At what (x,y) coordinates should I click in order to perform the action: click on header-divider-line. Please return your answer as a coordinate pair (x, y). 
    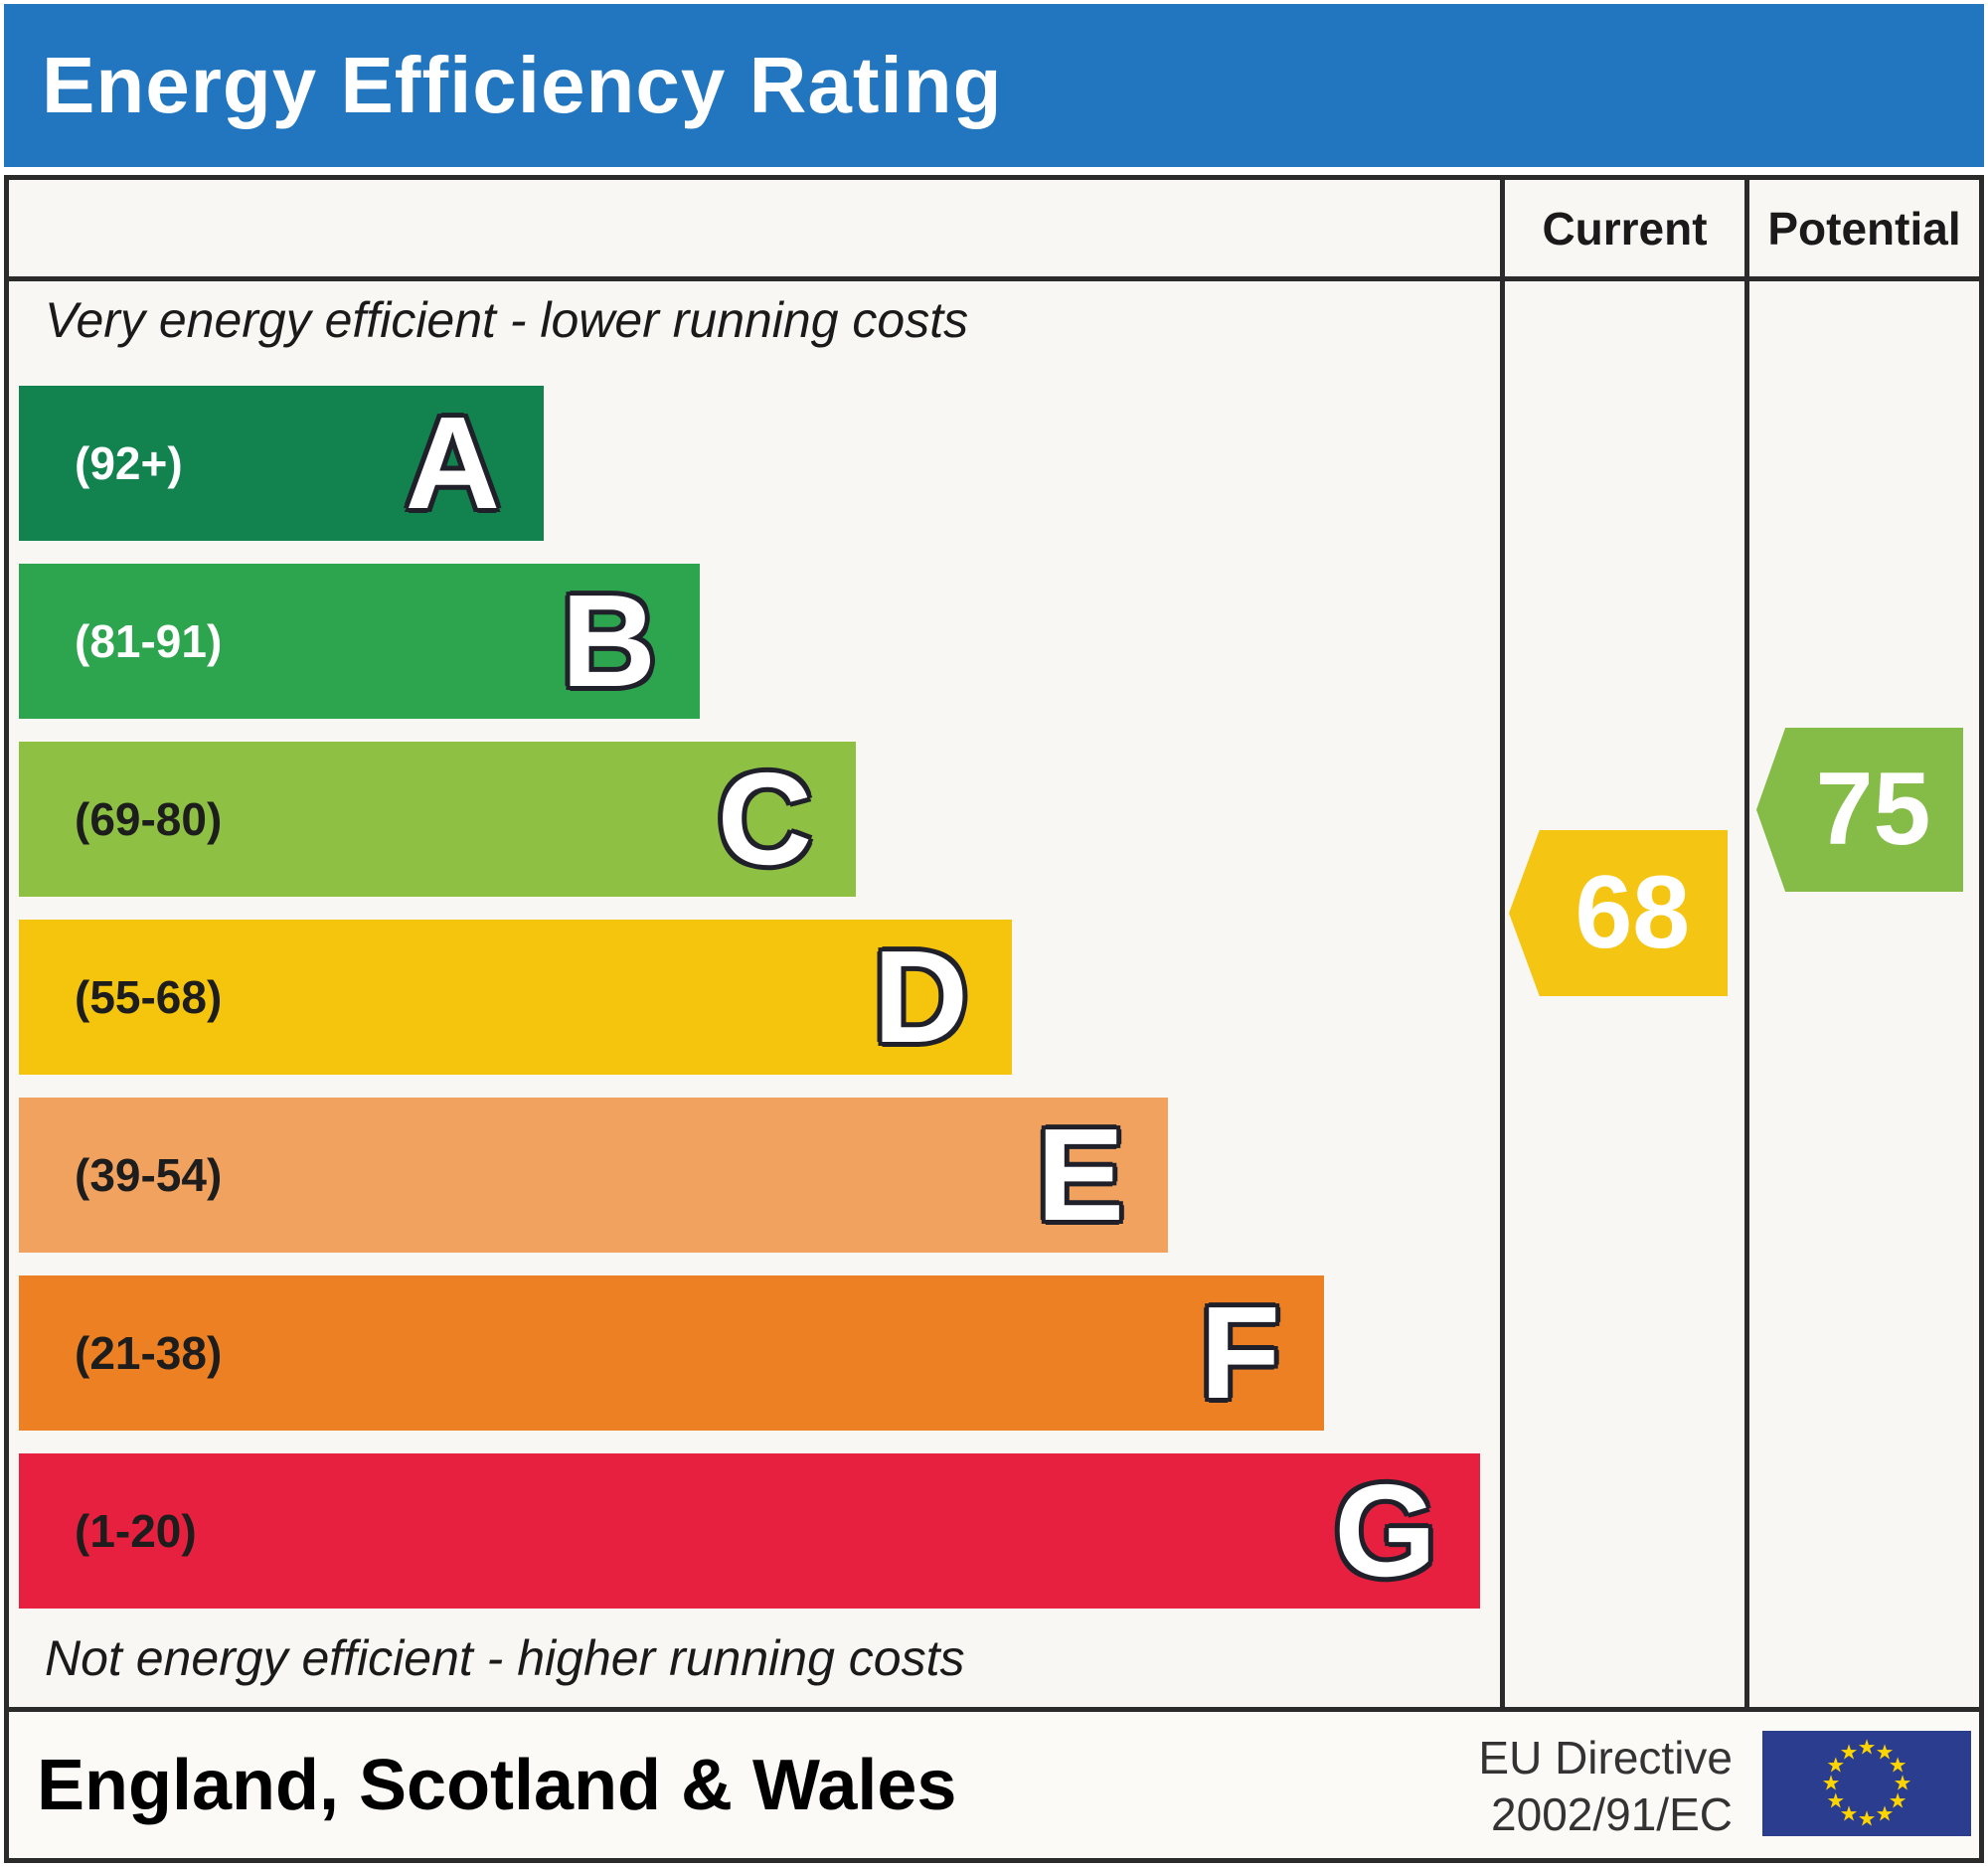
    Looking at the image, I should click on (994, 278).